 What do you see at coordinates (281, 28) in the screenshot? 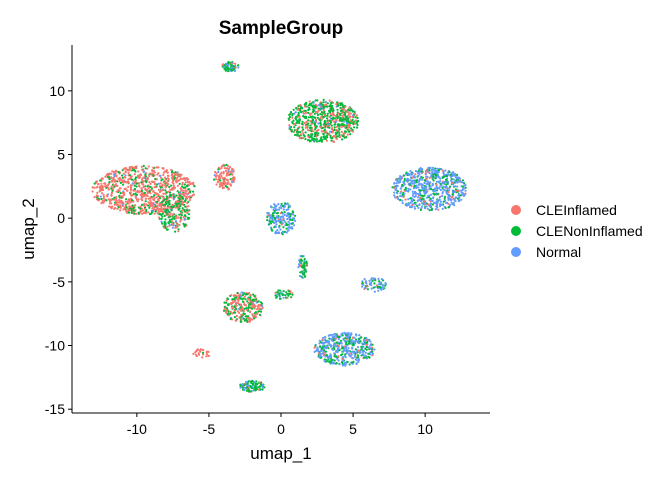
I see `chart-title: SampleGroup` at bounding box center [281, 28].